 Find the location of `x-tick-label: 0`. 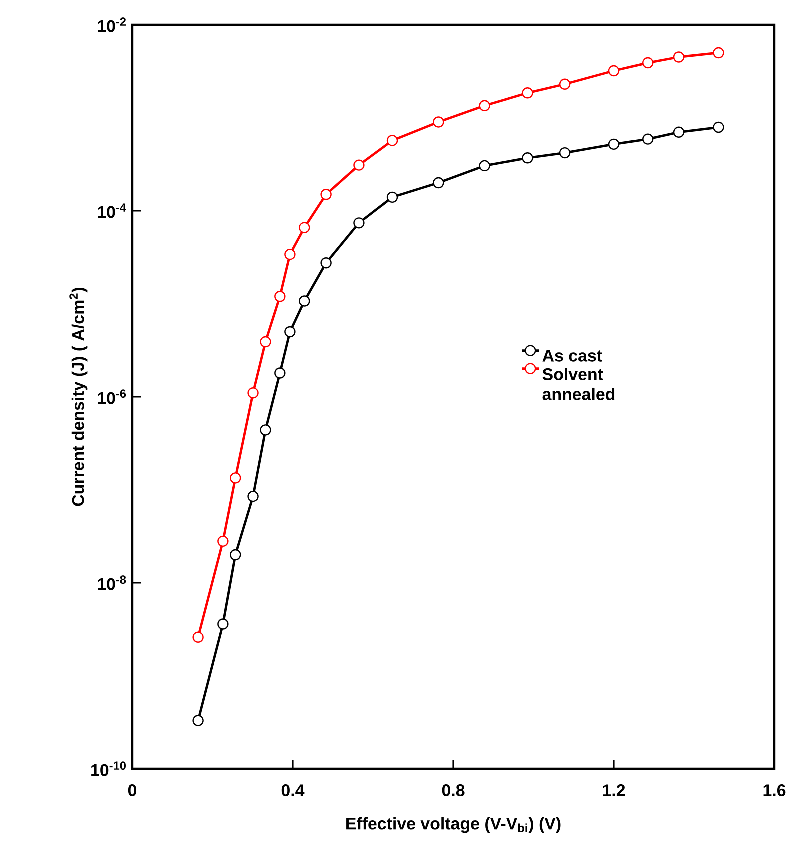

x-tick-label: 0 is located at coordinates (132, 790).